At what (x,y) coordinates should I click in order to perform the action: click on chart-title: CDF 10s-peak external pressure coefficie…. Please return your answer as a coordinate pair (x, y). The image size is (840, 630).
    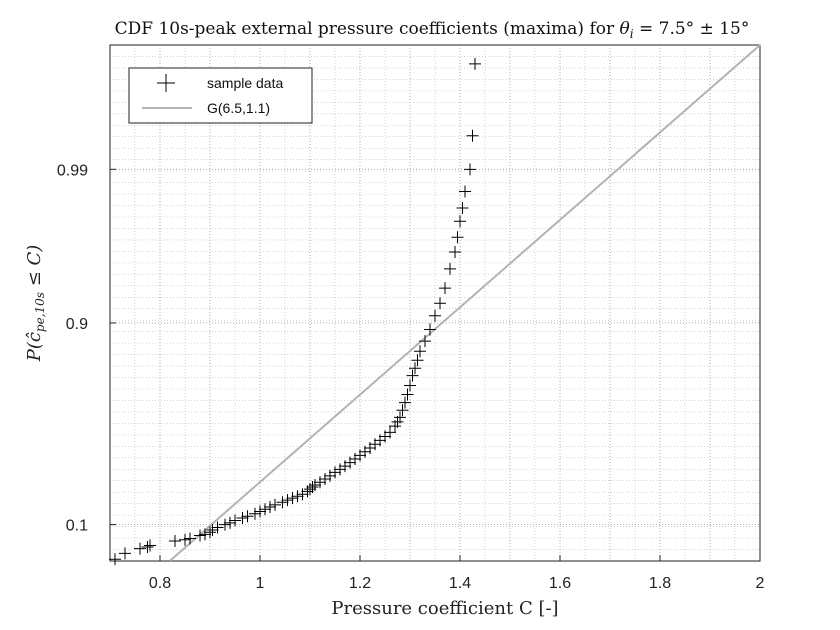
    Looking at the image, I should click on (432, 30).